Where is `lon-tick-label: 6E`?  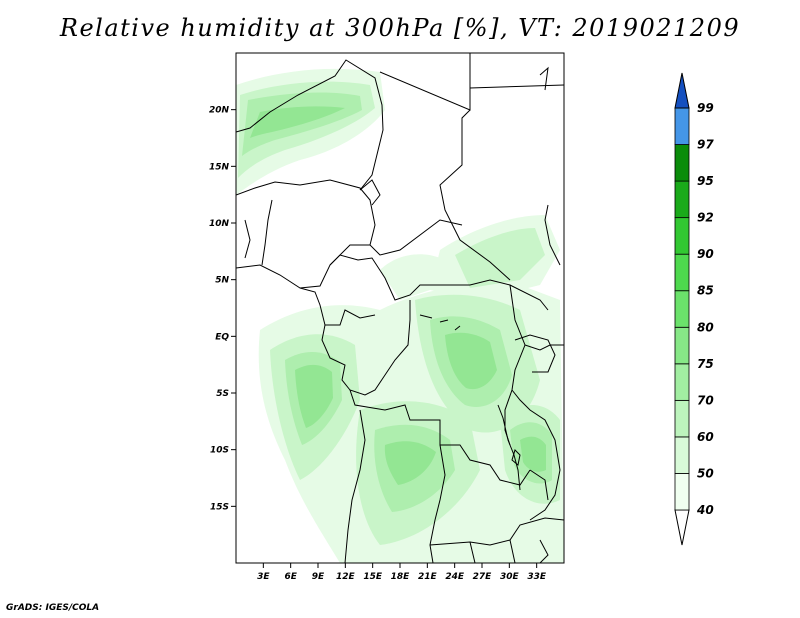
lon-tick-label: 6E is located at coordinates (290, 577).